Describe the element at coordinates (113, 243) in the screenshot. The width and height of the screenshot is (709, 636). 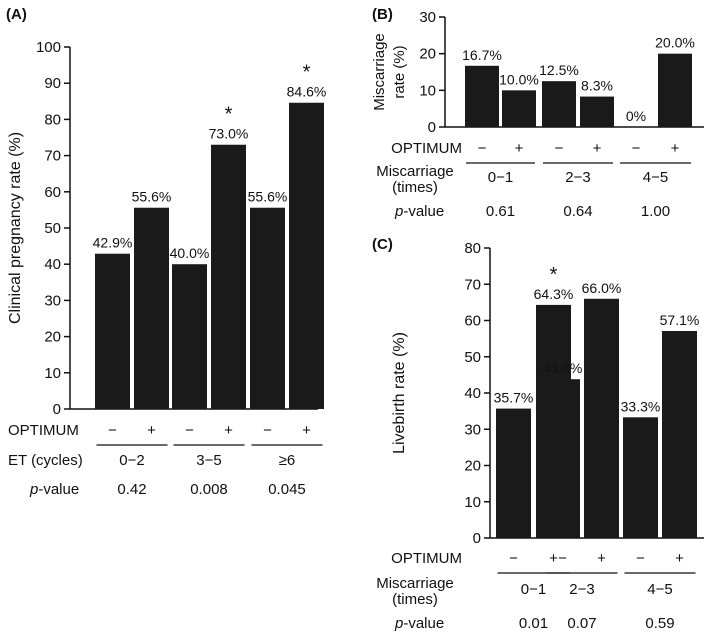
I see `bar-value-label: 42.9%` at that location.